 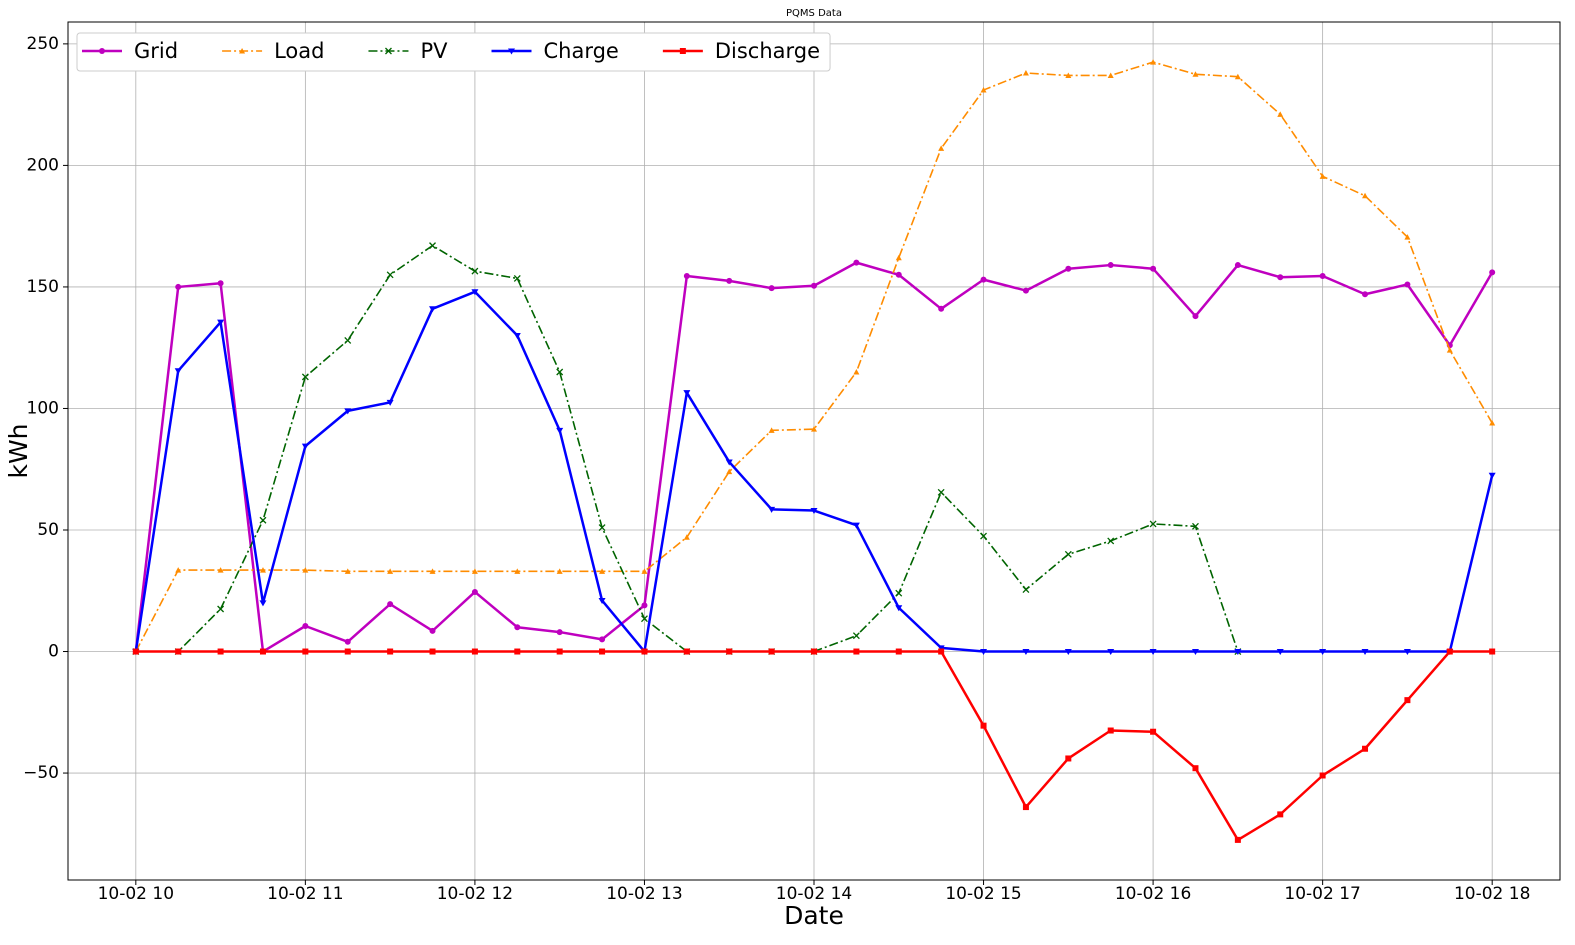 I want to click on x-tick-label: 10-02 15, so click(x=983, y=894).